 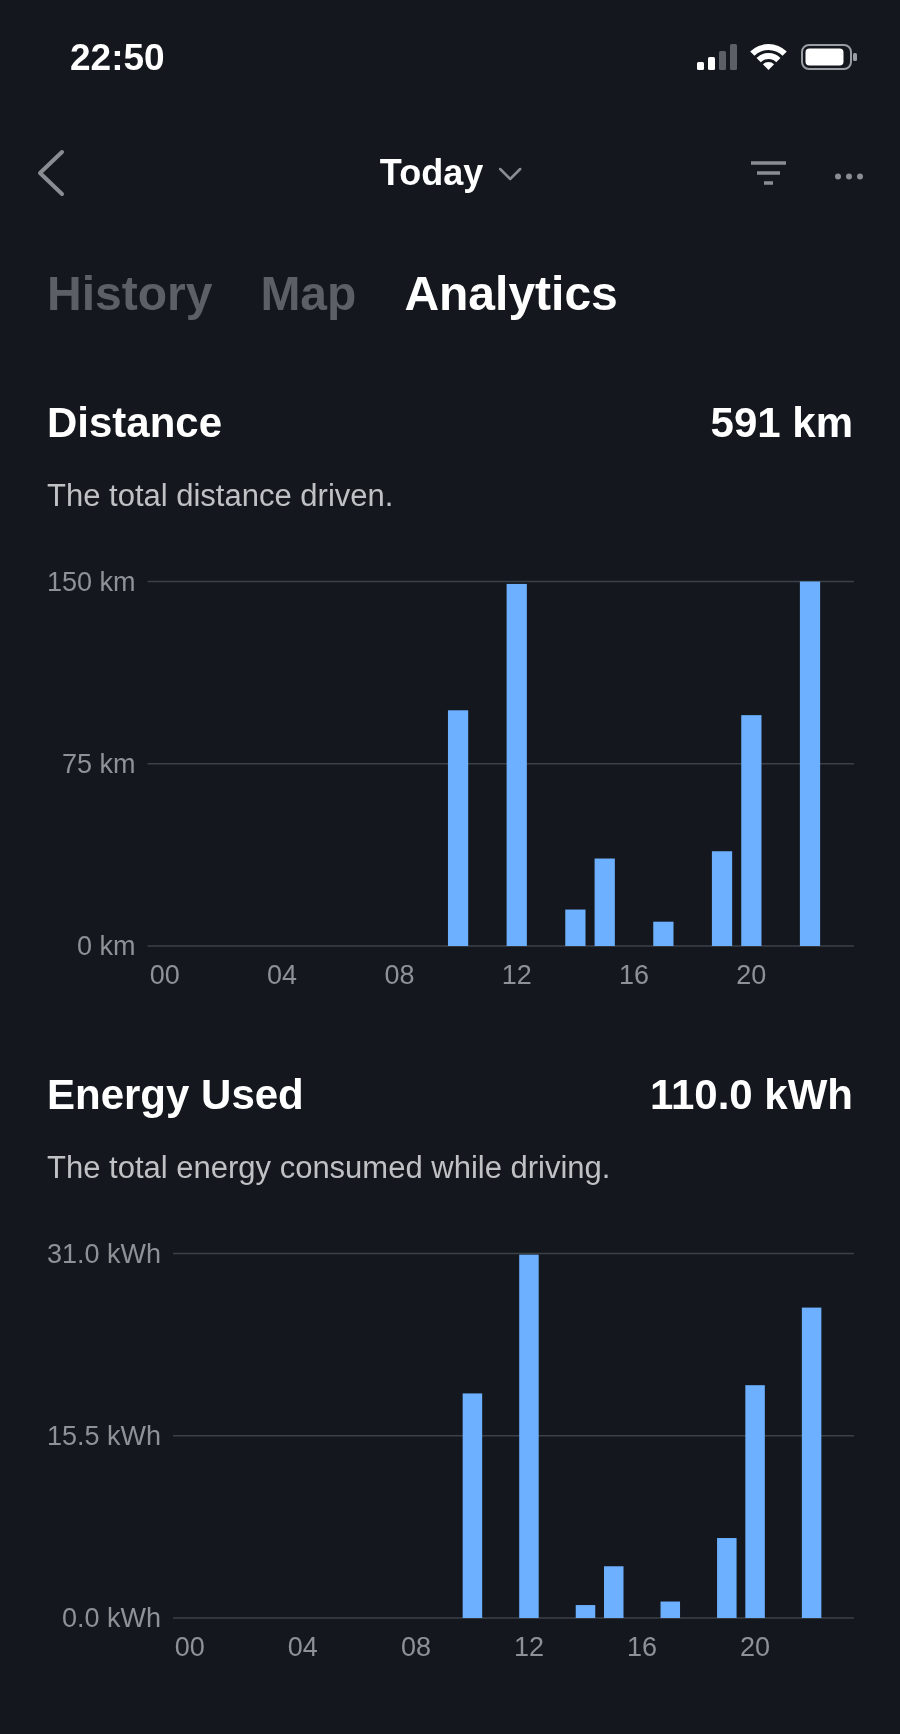 What do you see at coordinates (308, 293) in the screenshot?
I see `text: Map` at bounding box center [308, 293].